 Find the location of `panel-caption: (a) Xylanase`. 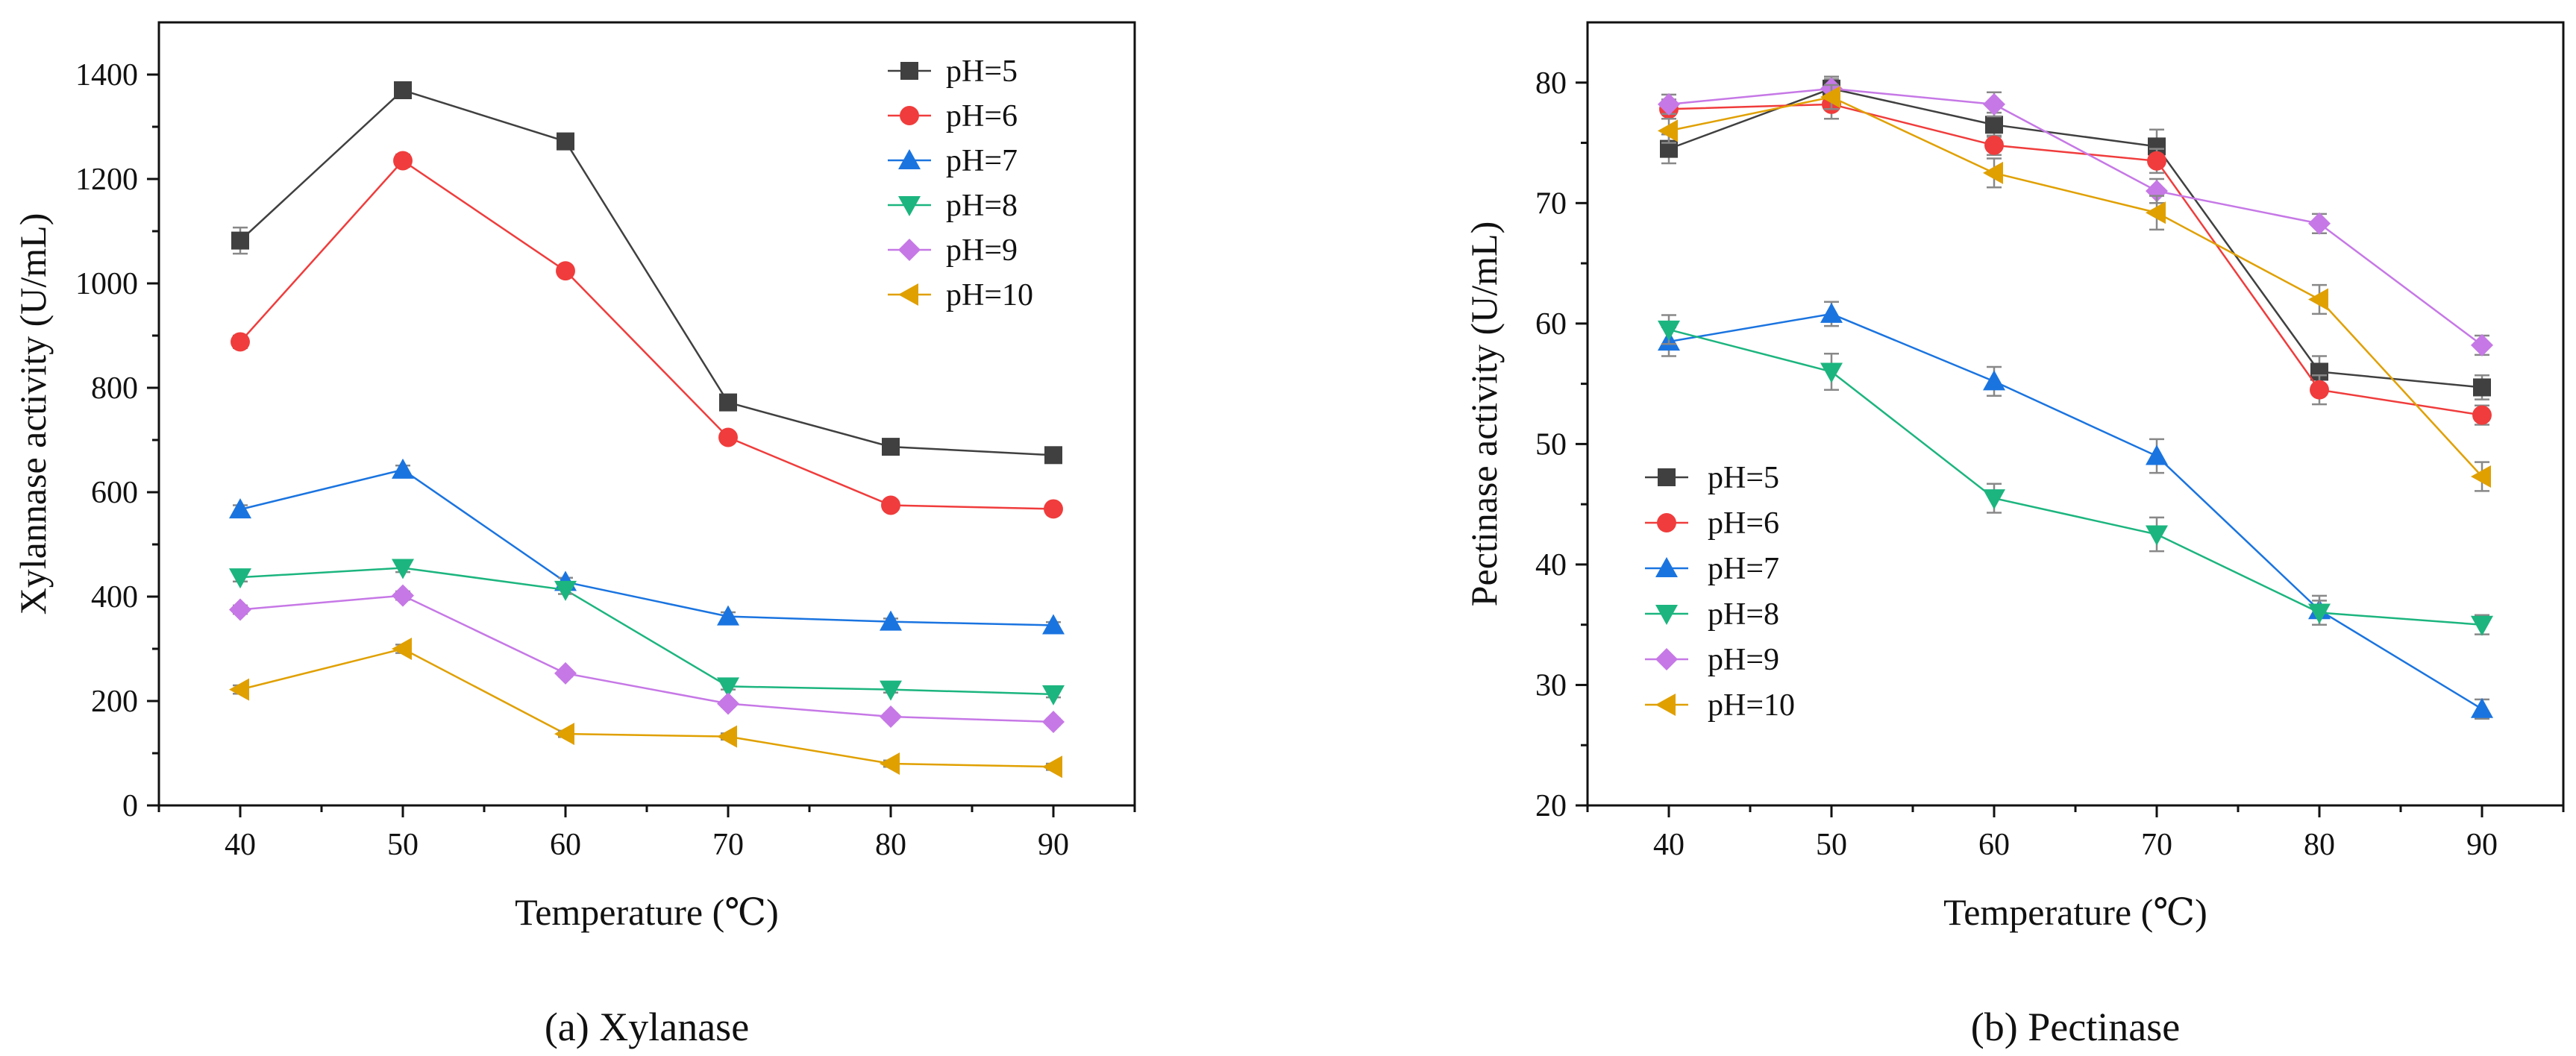

panel-caption: (a) Xylanase is located at coordinates (647, 1027).